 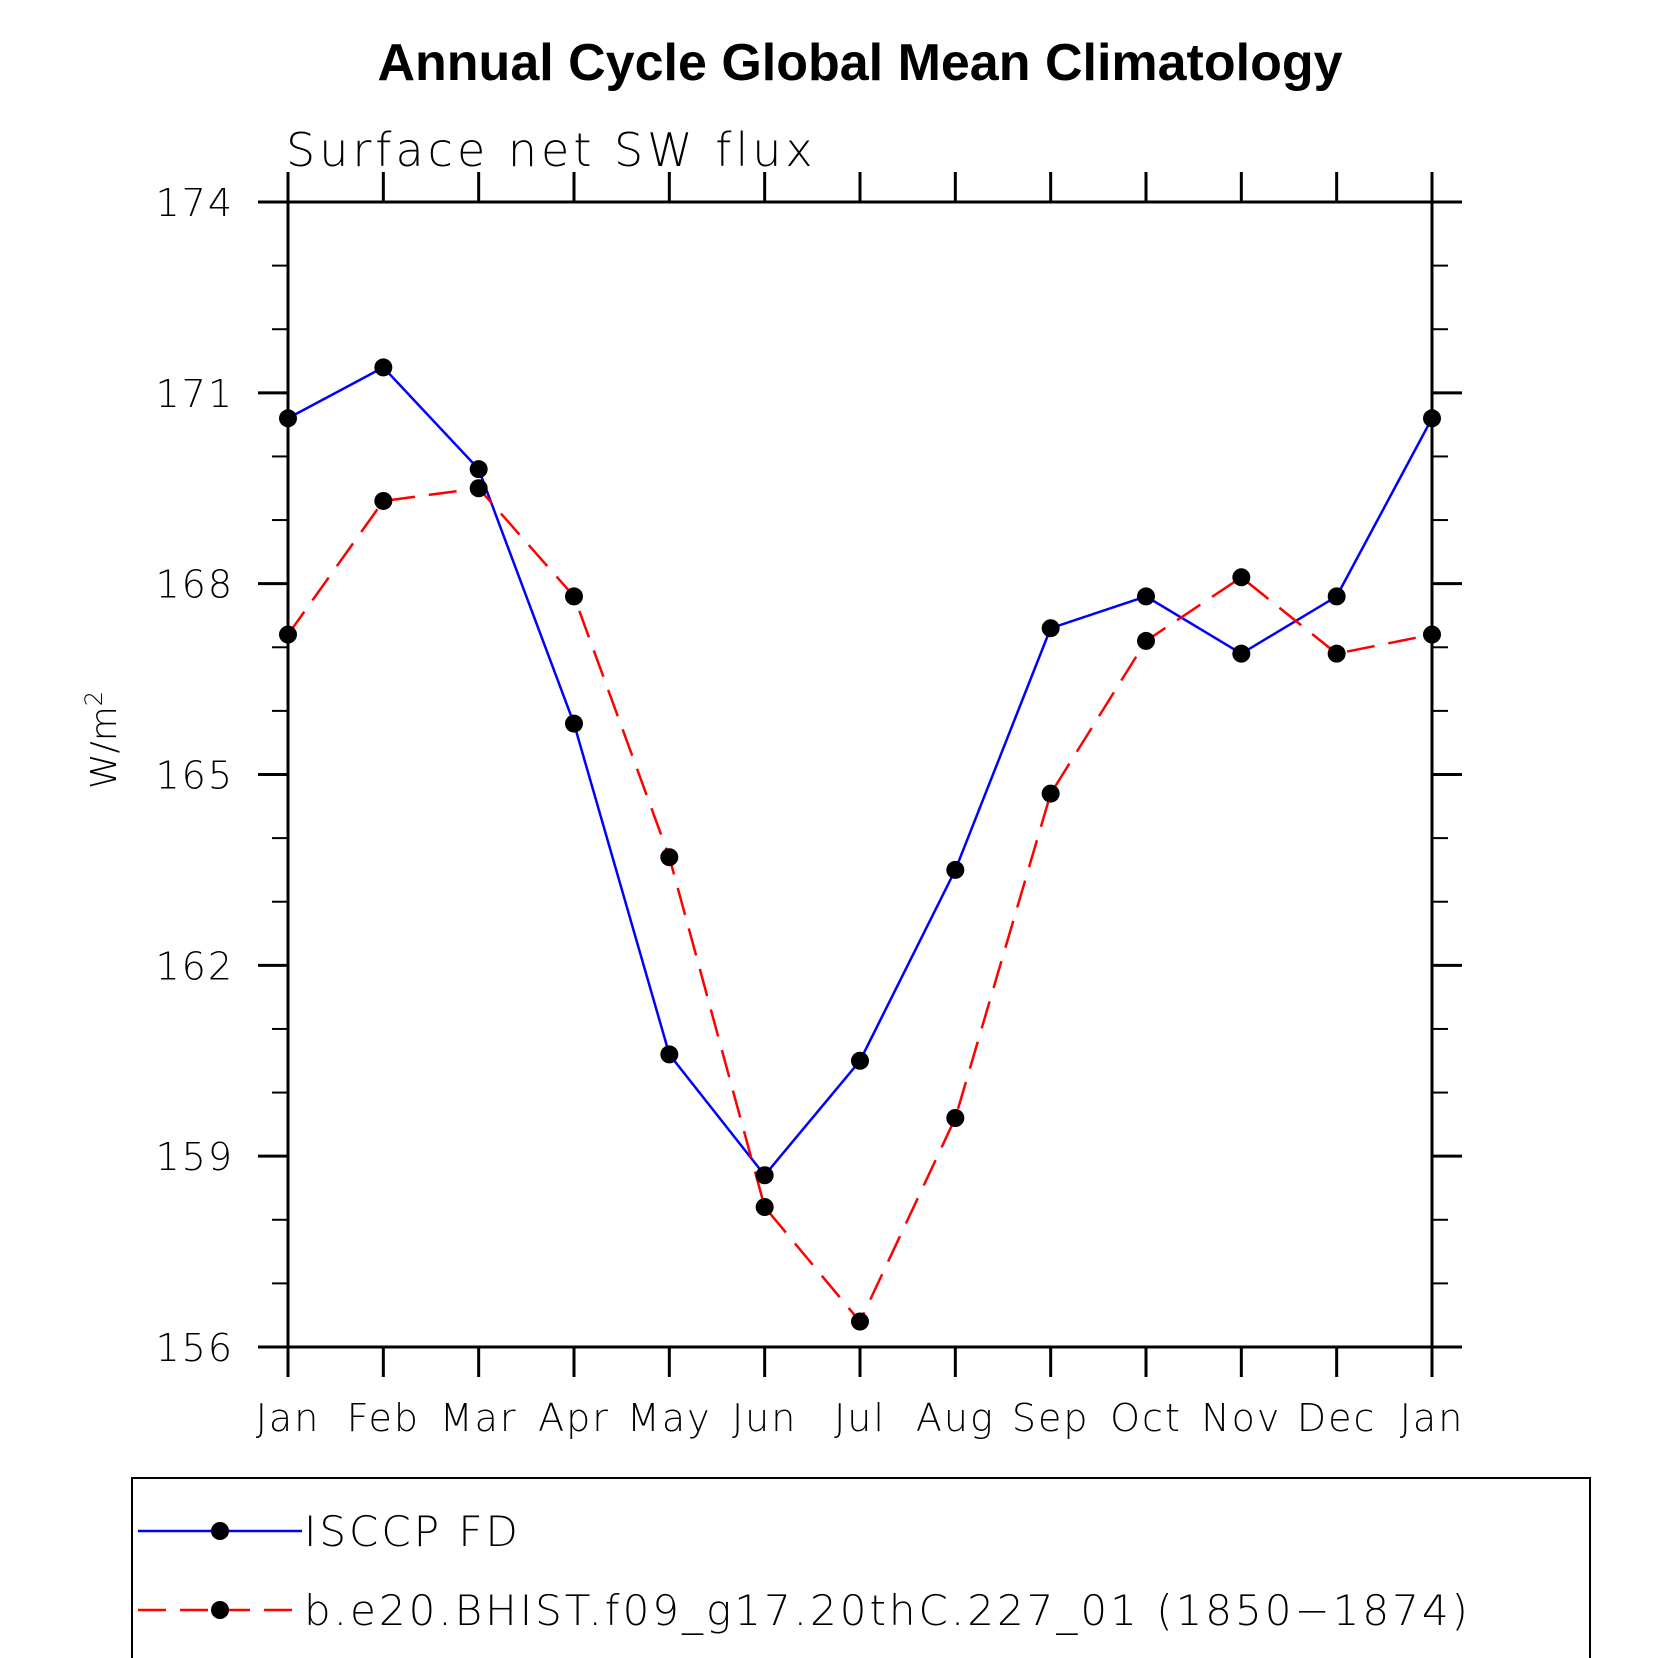 What do you see at coordinates (669, 1418) in the screenshot?
I see `x-tick-label: May` at bounding box center [669, 1418].